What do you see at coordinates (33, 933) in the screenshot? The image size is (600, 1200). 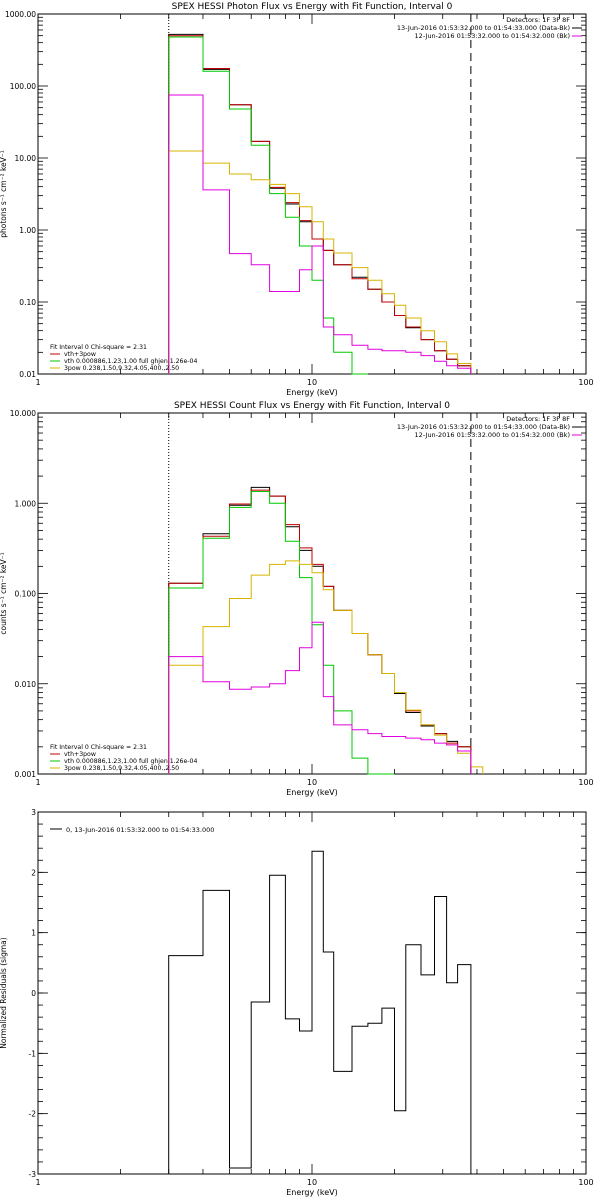 I see `y-tick-label: 1` at bounding box center [33, 933].